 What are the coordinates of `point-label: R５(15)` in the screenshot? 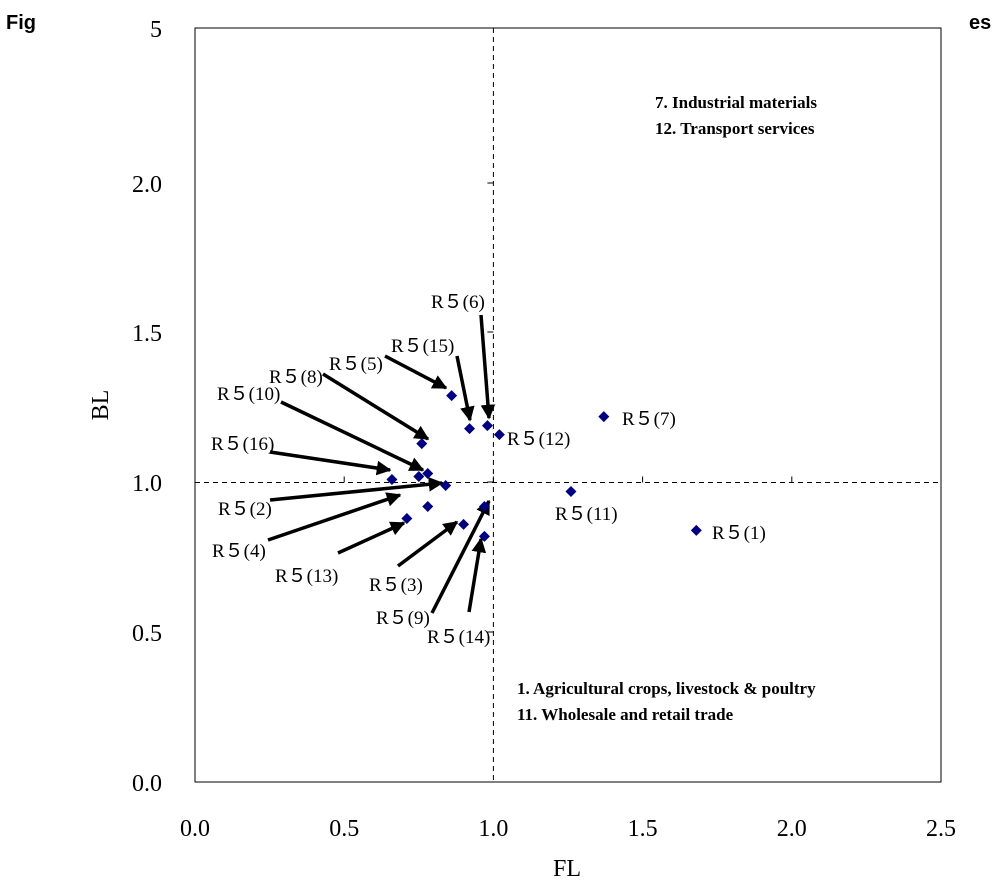 It's located at (422, 346).